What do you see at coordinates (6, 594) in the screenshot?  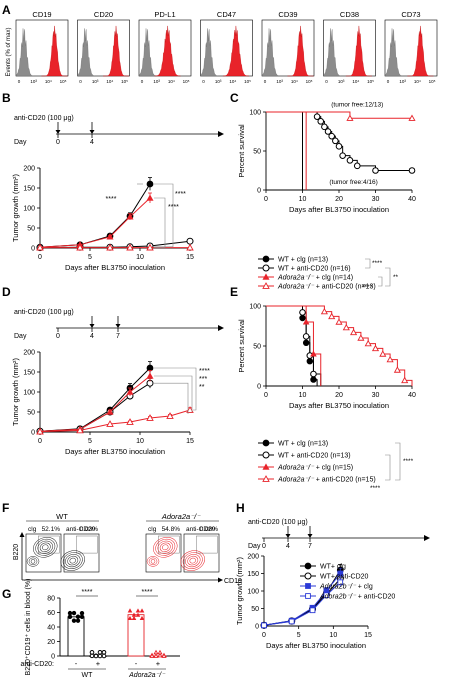 I see `panel-label-g: G` at bounding box center [6, 594].